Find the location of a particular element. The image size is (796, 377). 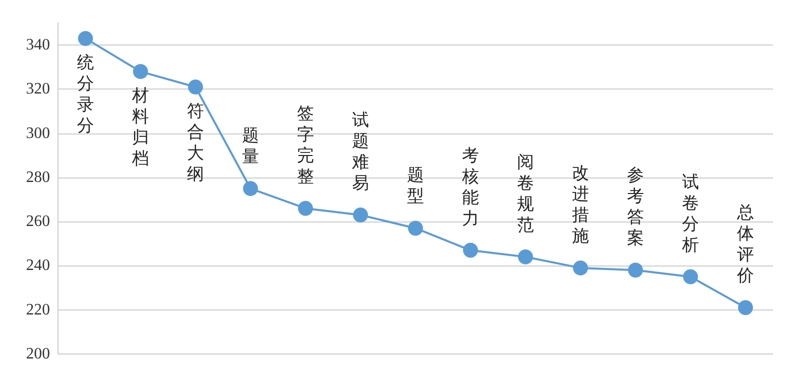

y-tick-label: 240 is located at coordinates (38, 265).